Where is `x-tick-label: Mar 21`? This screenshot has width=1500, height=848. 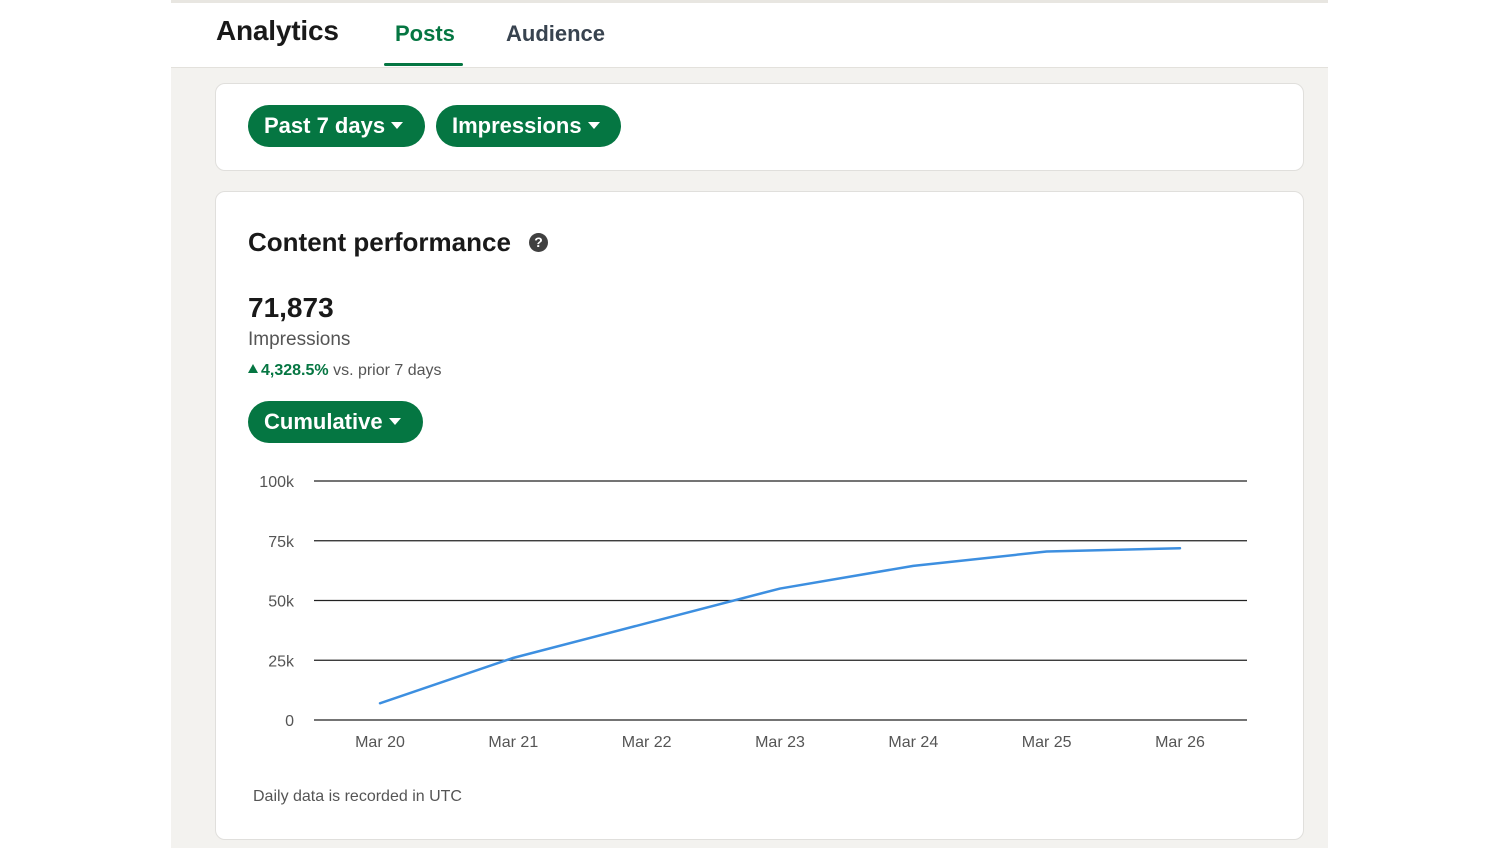
x-tick-label: Mar 21 is located at coordinates (513, 742).